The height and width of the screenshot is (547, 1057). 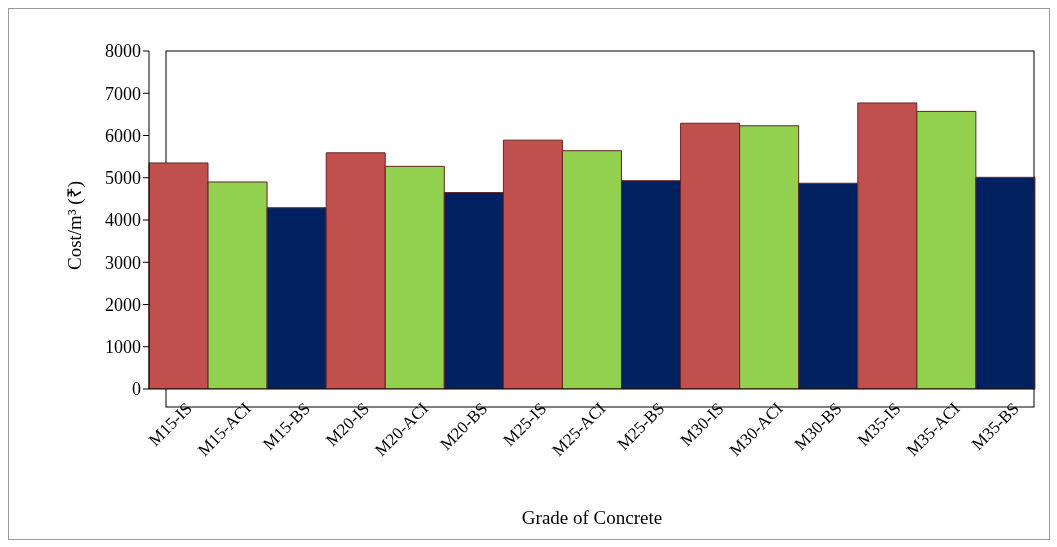 I want to click on y-tick-label: 3000, so click(x=123, y=262).